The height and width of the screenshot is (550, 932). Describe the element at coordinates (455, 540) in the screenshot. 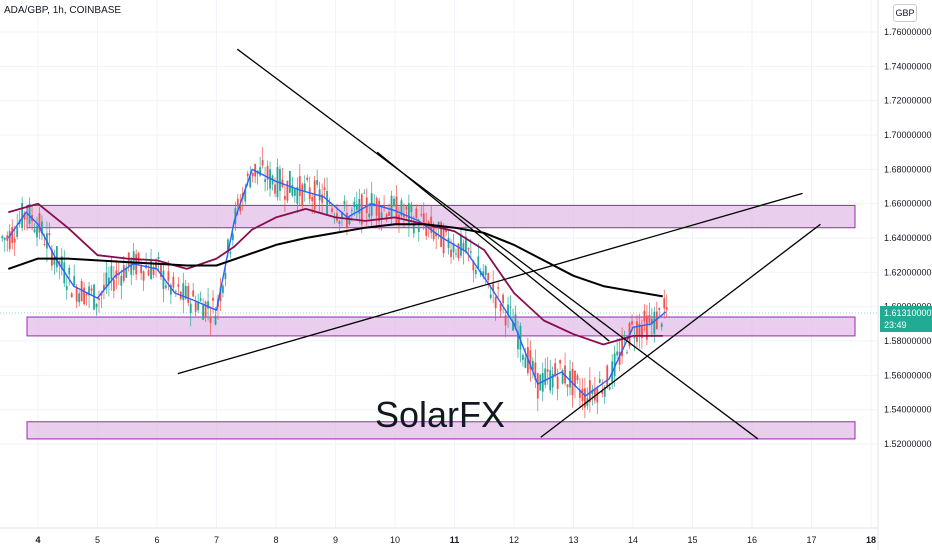

I see `time-axis: 4 5 6 7 8 9 10 11 12 13 14 15 16 17 18` at that location.